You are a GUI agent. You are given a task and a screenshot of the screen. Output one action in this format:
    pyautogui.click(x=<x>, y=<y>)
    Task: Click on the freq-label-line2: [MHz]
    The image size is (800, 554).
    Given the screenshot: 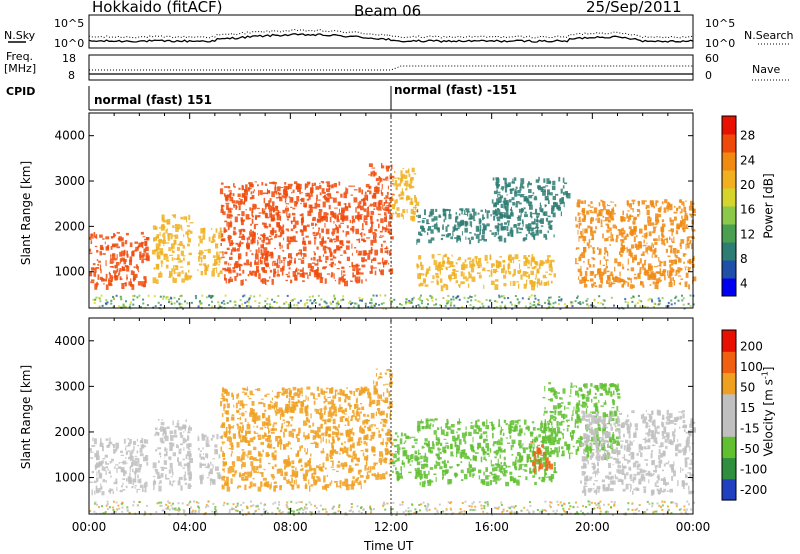 What is the action you would take?
    pyautogui.click(x=20, y=68)
    